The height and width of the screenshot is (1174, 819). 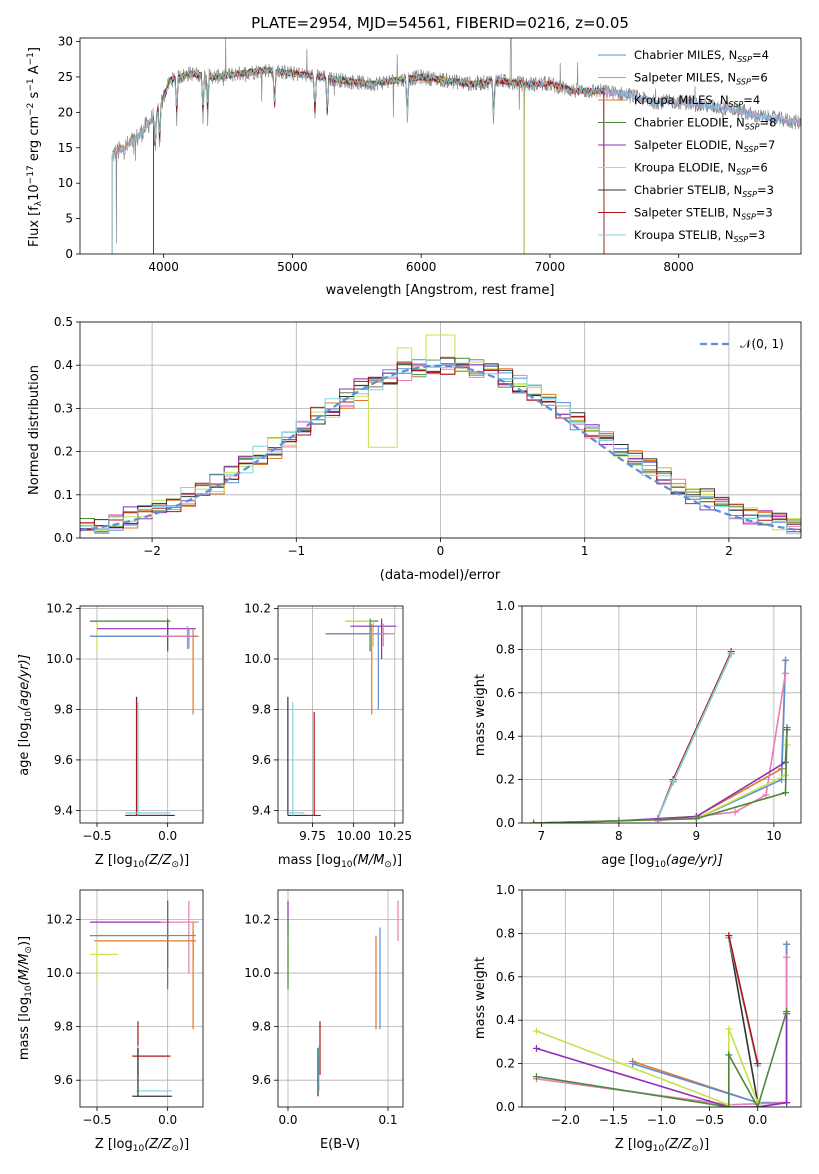 I want to click on residuals-xtick-label-0: −2, so click(x=152, y=551).